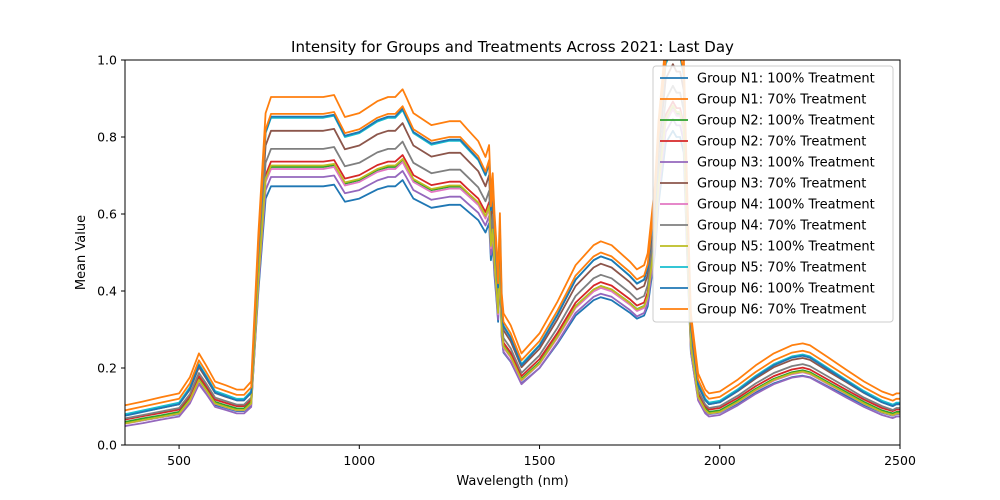 This screenshot has height=500, width=1000. What do you see at coordinates (786, 163) in the screenshot?
I see `legend-label: Group N3: 100% Treatment` at bounding box center [786, 163].